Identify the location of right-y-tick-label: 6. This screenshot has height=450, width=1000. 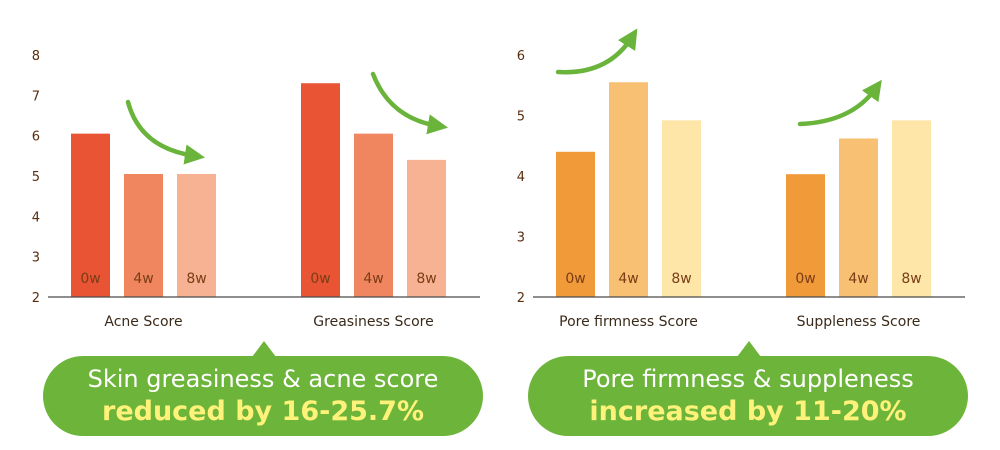
(521, 56).